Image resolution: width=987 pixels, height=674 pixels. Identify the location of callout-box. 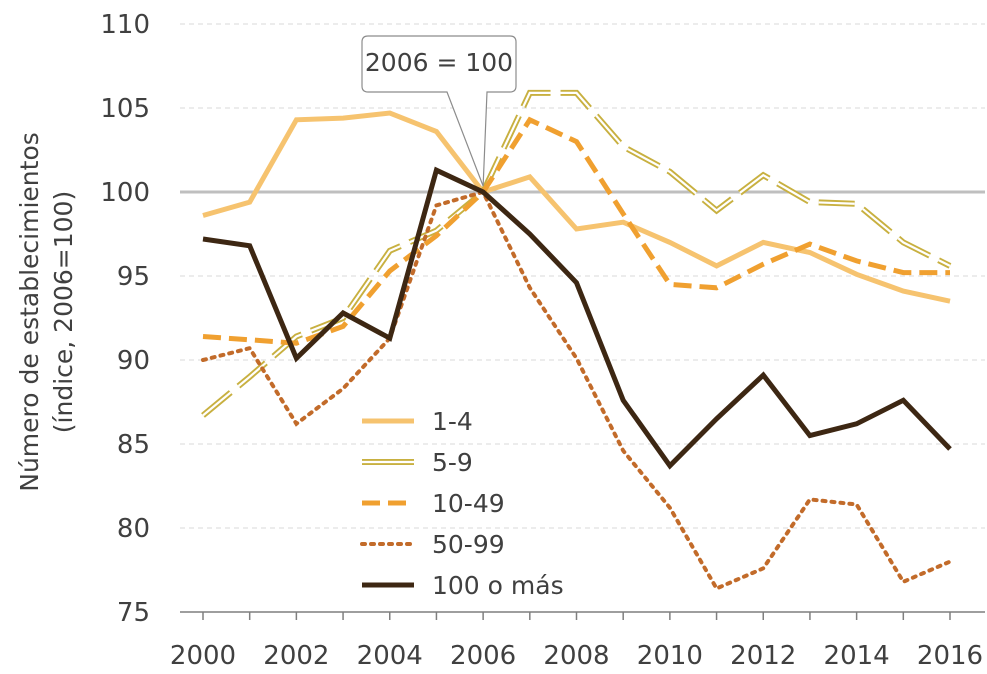
(439, 111).